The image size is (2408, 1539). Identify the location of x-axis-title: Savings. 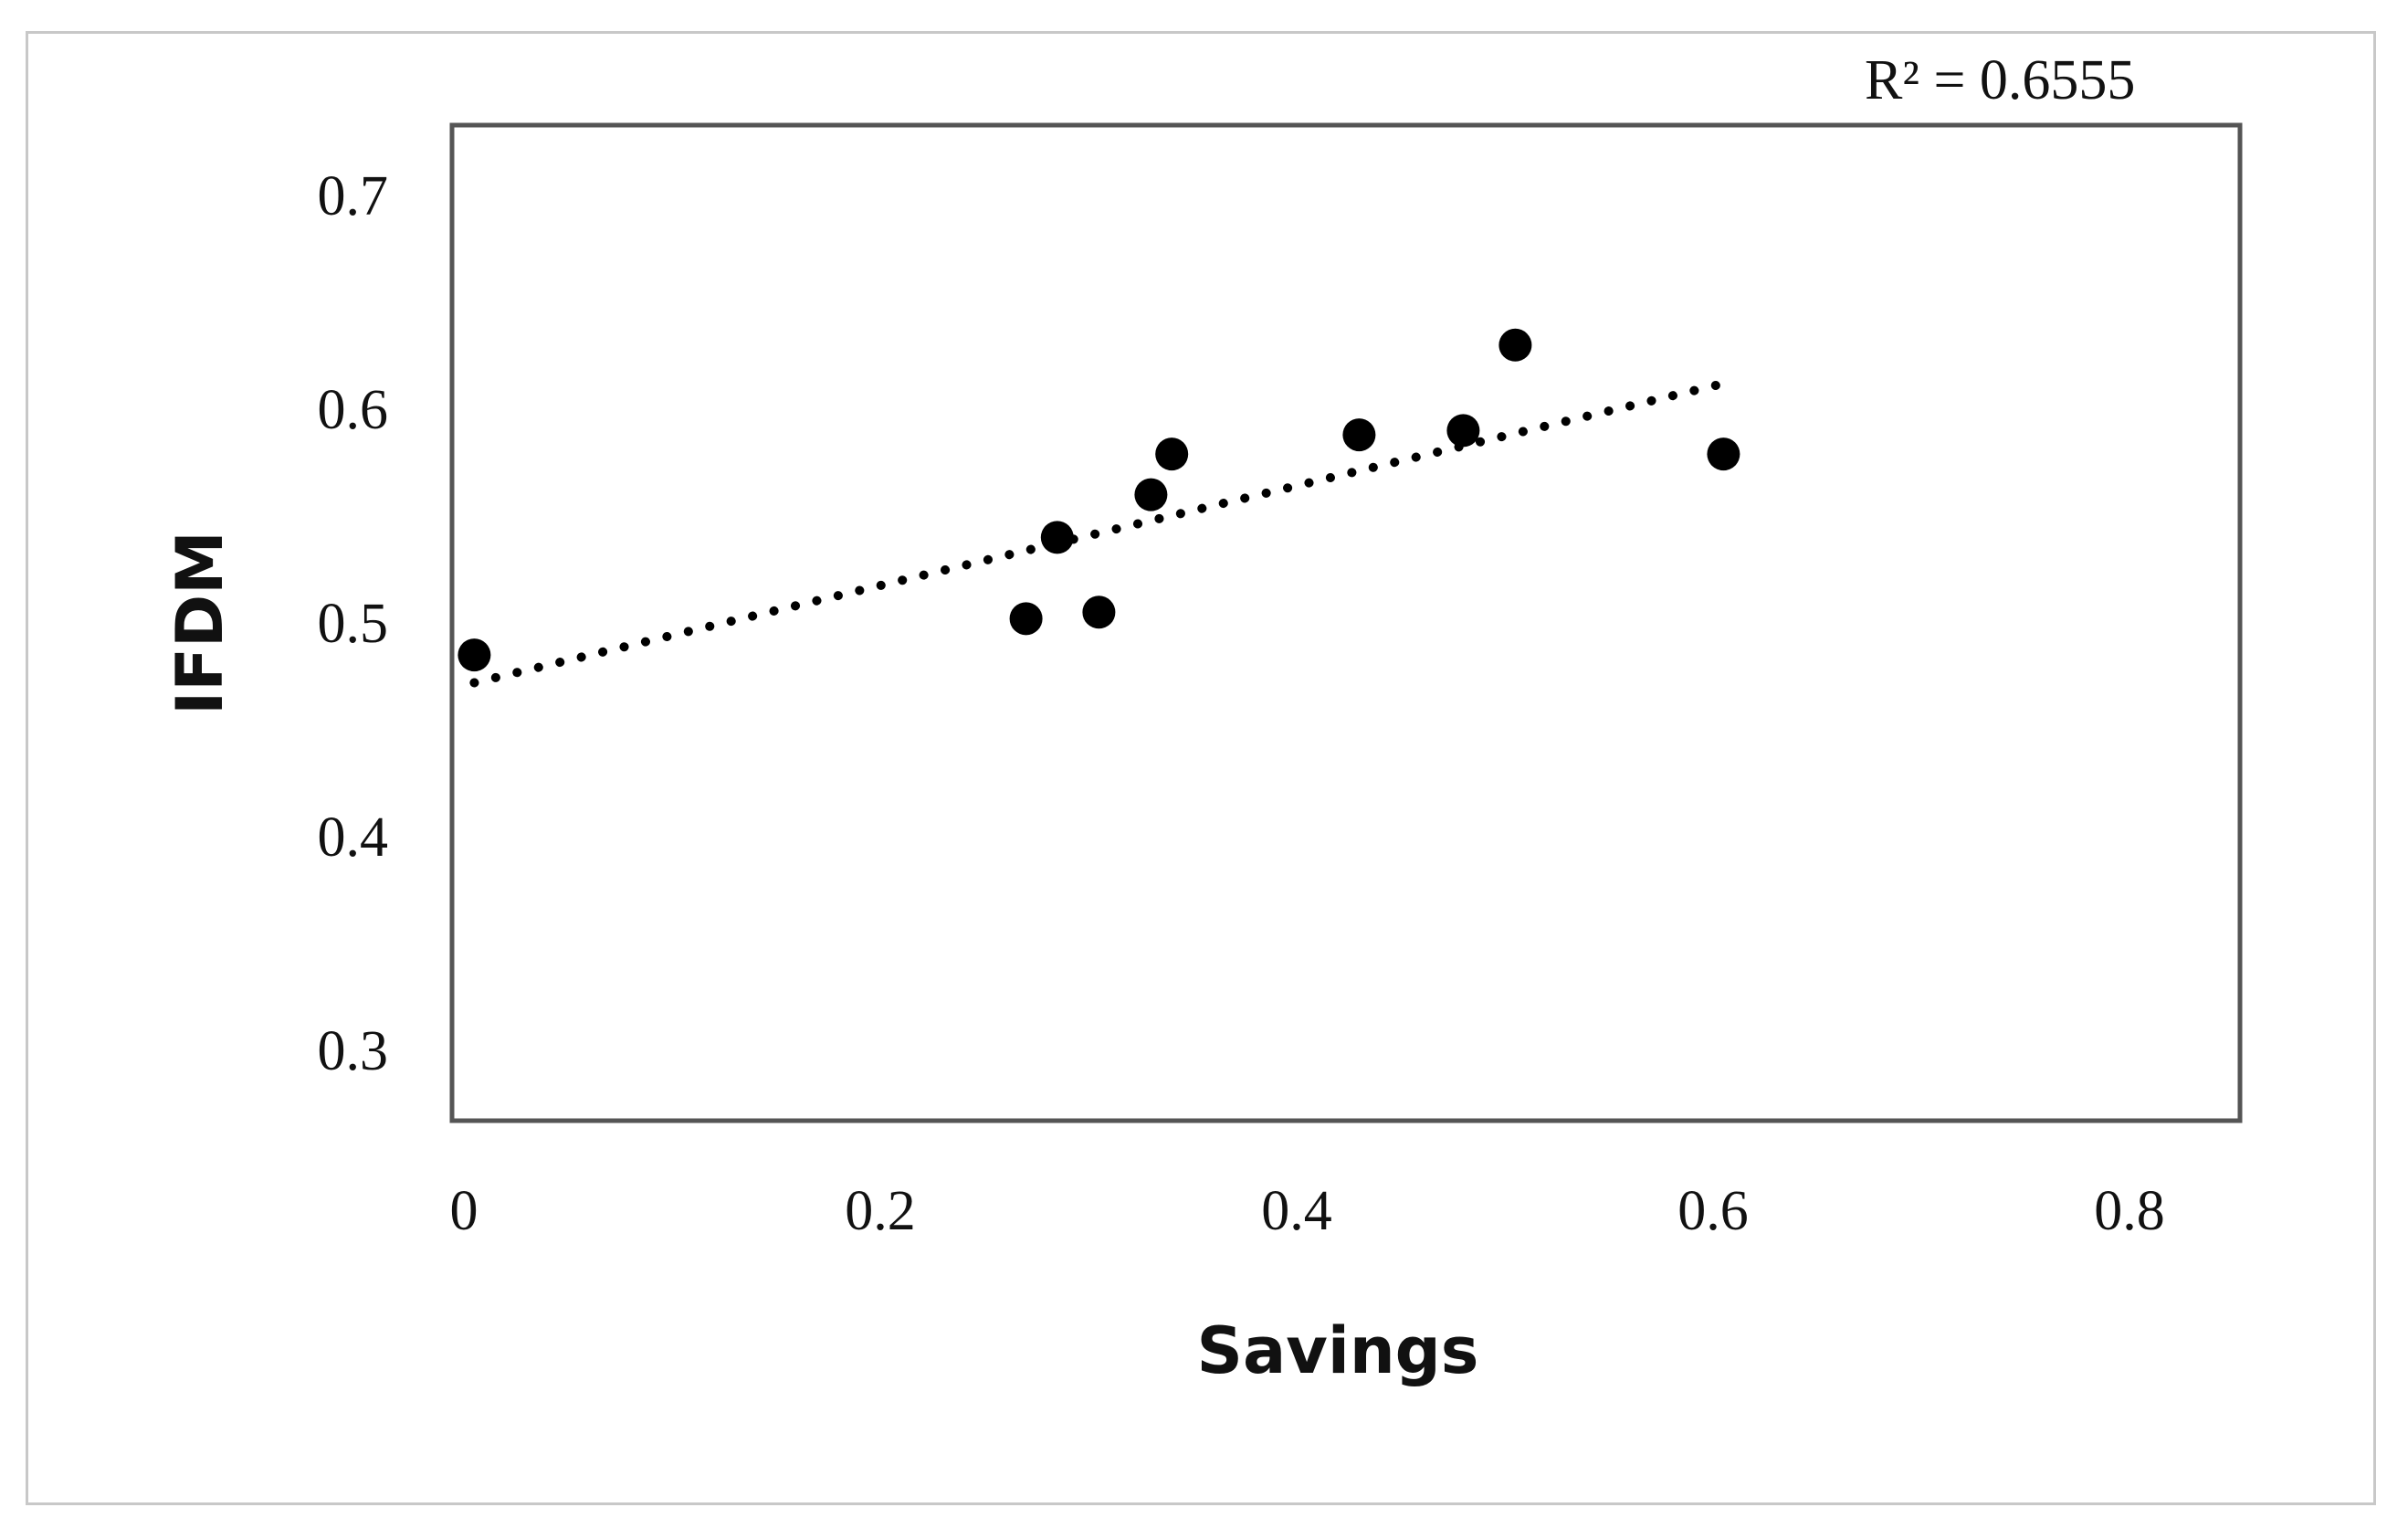
(1338, 1351).